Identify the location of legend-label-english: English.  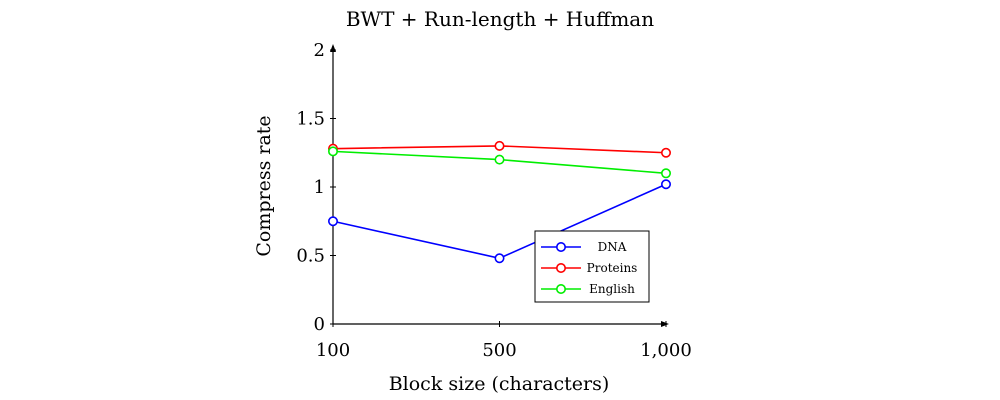
(612, 289).